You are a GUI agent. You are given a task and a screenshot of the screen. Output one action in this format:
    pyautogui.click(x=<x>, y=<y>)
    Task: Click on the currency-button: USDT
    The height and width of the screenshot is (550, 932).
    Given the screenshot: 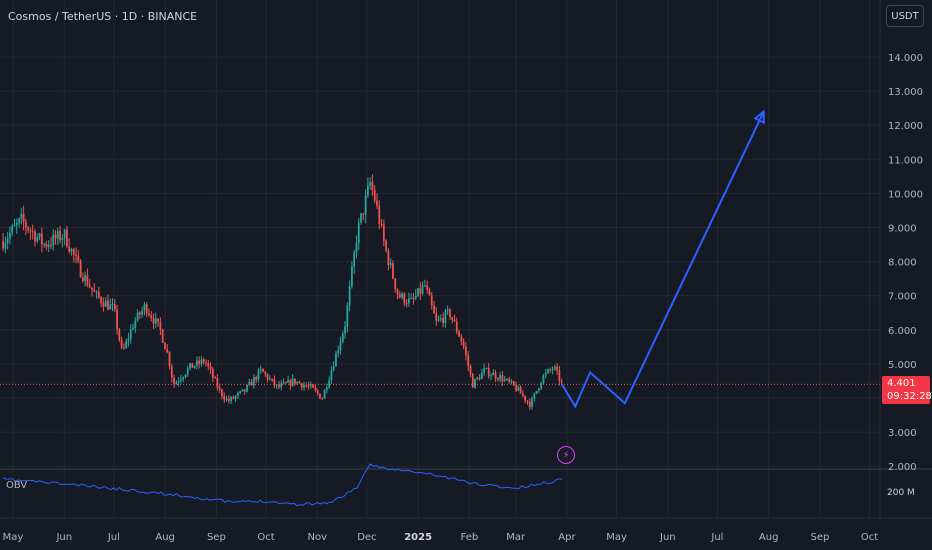 What is the action you would take?
    pyautogui.click(x=905, y=16)
    